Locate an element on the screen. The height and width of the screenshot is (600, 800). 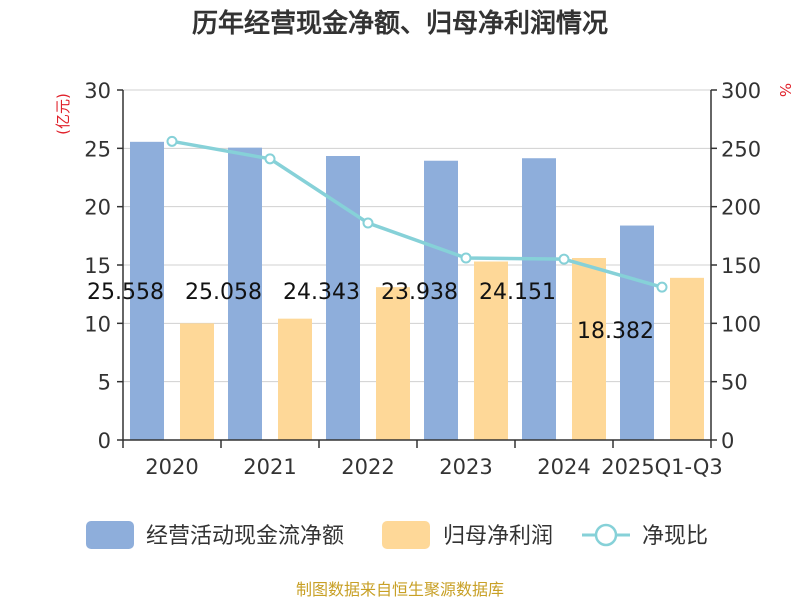
data-source-note: 制图数据来自恒生聚源数据库 is located at coordinates (400, 589).